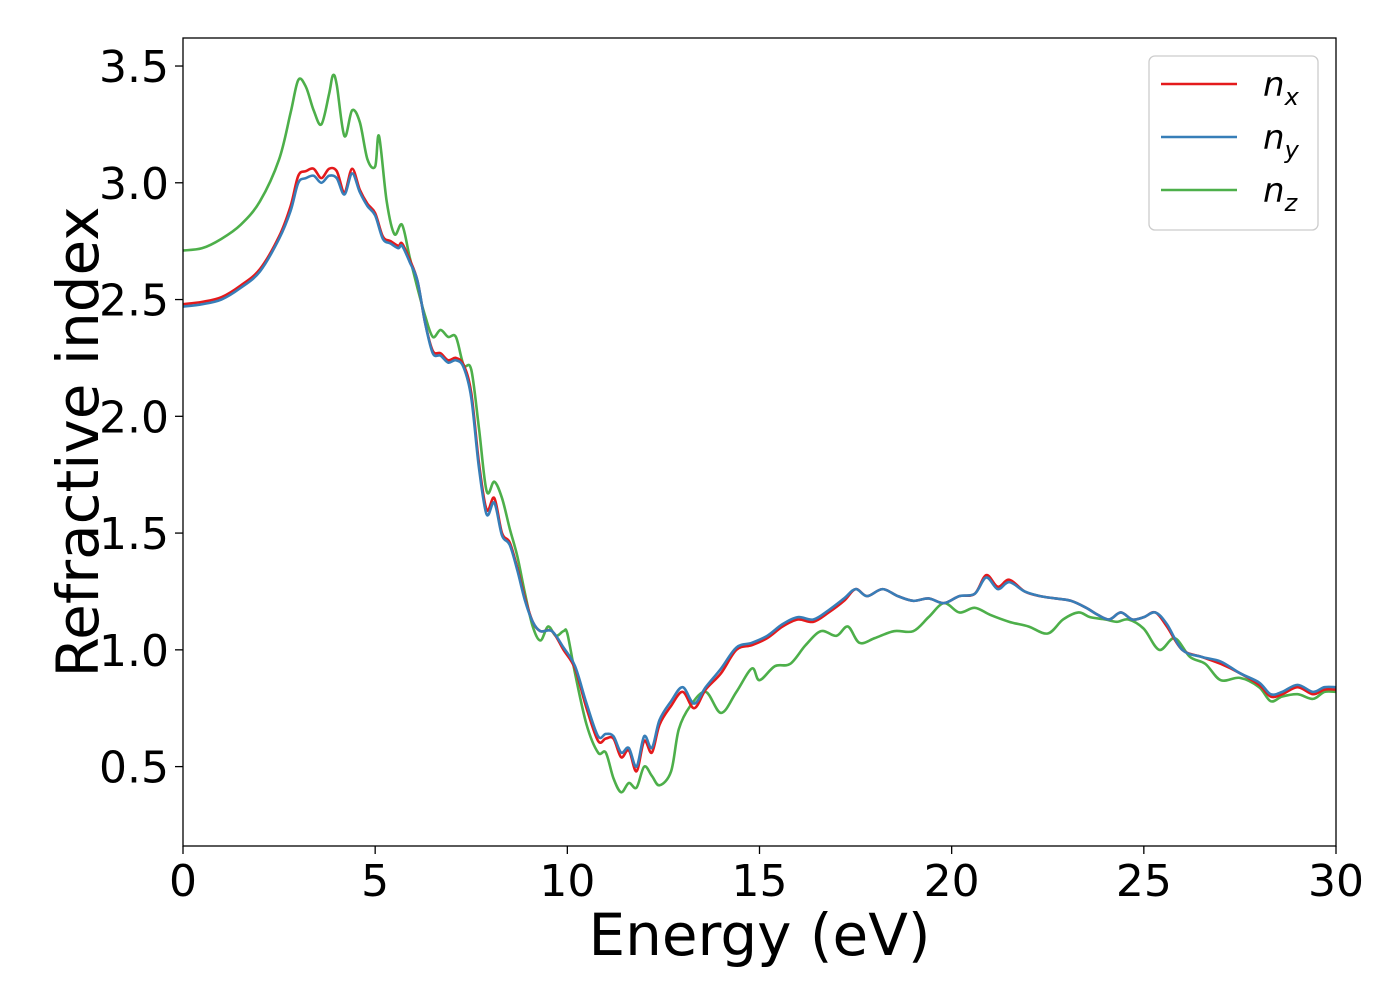 This screenshot has height=1000, width=1400. I want to click on y-tick-label: 1.0, so click(134, 651).